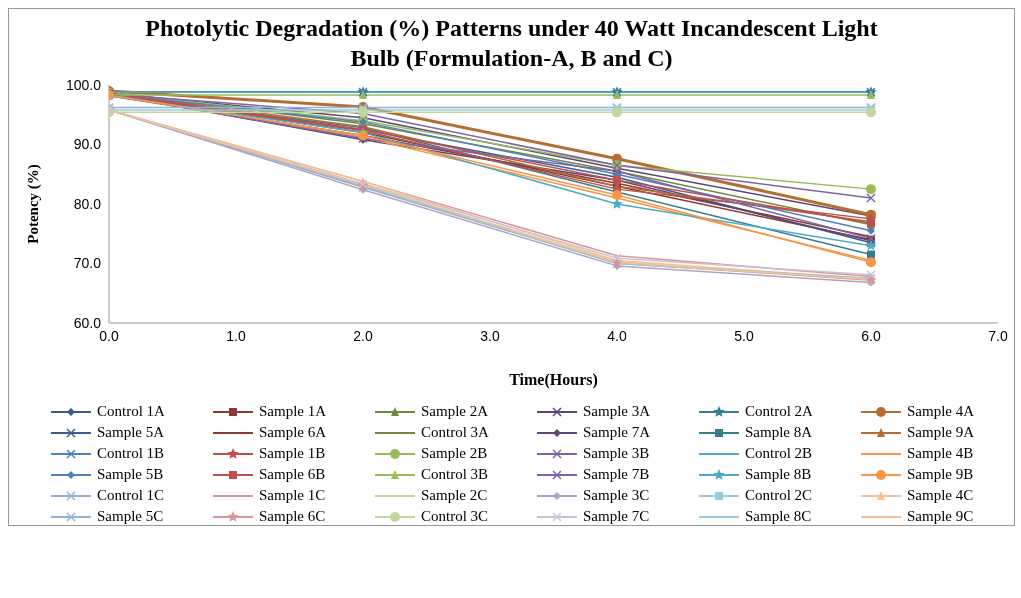  Describe the element at coordinates (940, 474) in the screenshot. I see `legend-label: Sample 9B` at that location.